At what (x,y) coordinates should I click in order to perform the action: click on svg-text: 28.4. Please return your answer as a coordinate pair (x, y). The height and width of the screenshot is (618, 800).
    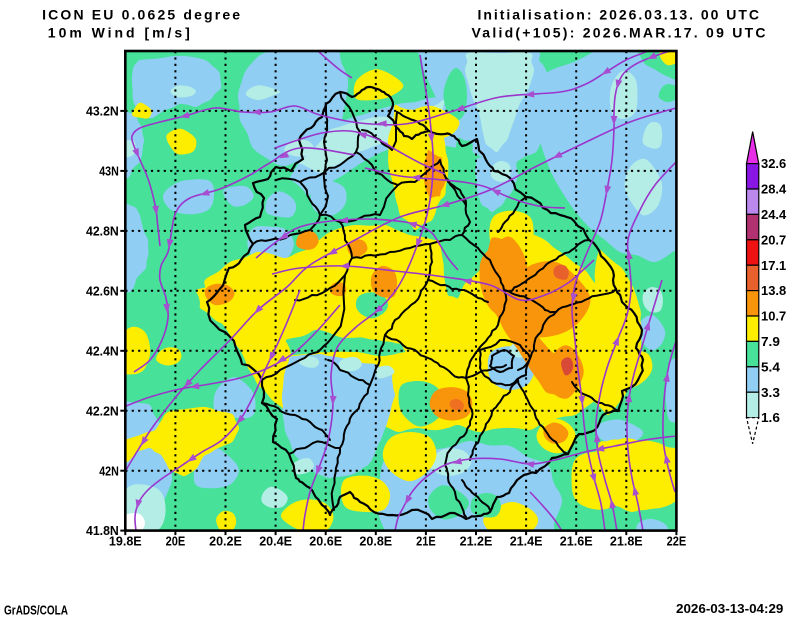
    Looking at the image, I should click on (774, 189).